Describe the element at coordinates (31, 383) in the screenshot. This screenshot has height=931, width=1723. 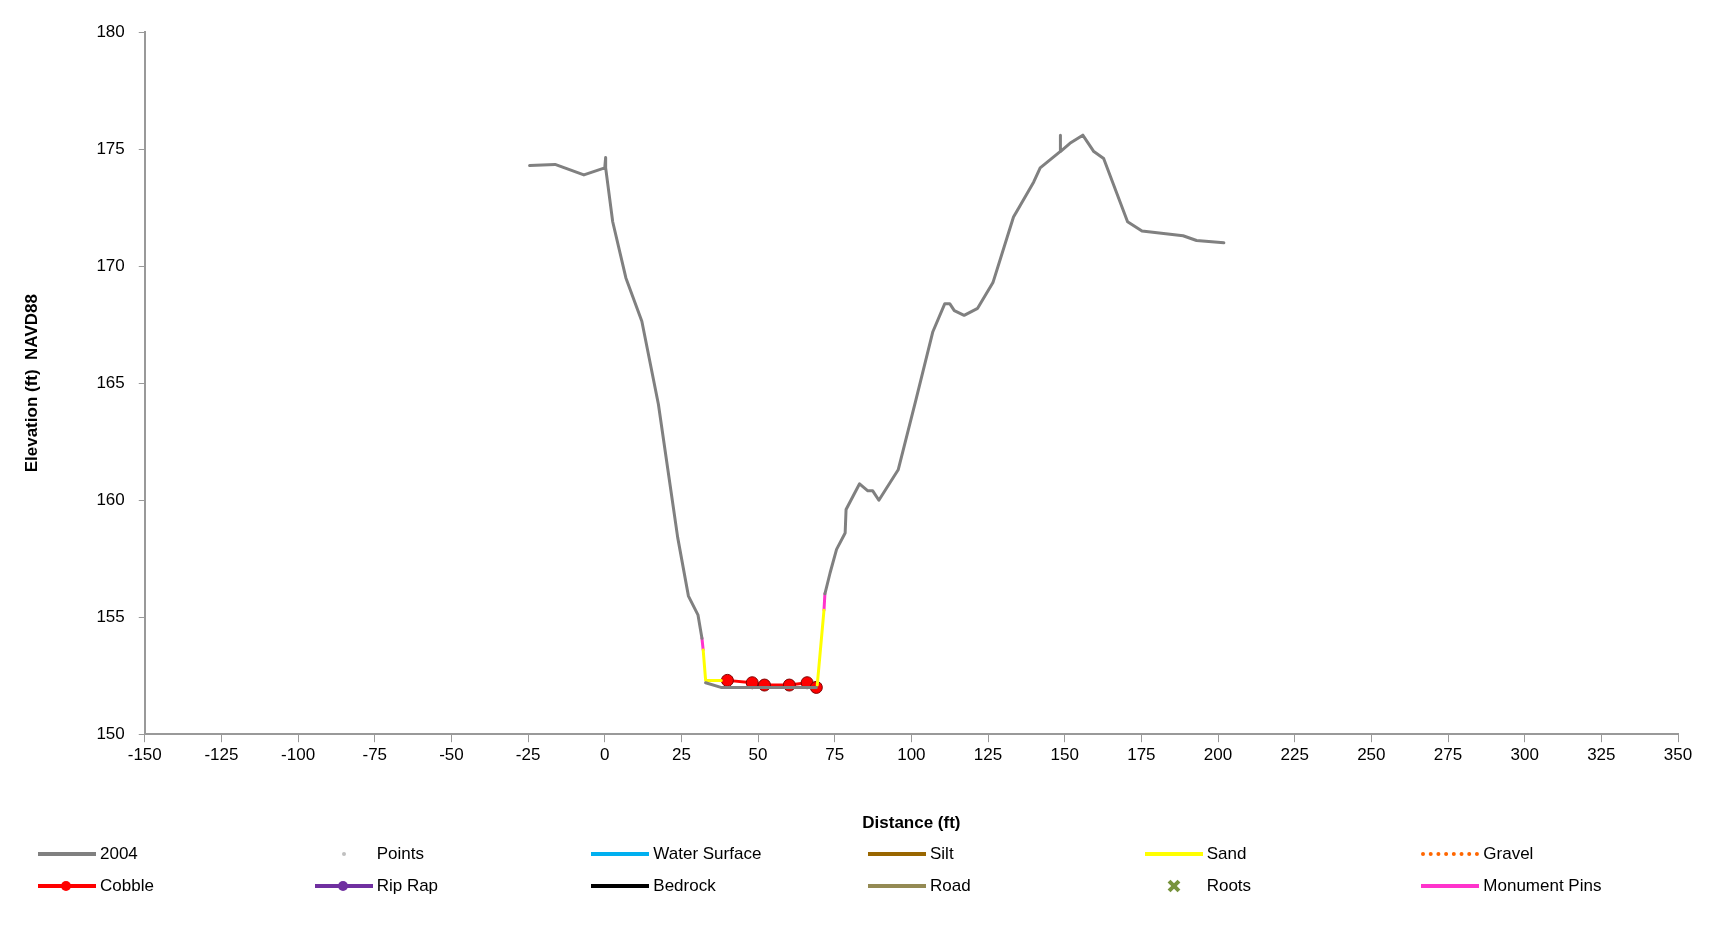
I see `y-axis-title: Elevation (ft) NAVD88` at that location.